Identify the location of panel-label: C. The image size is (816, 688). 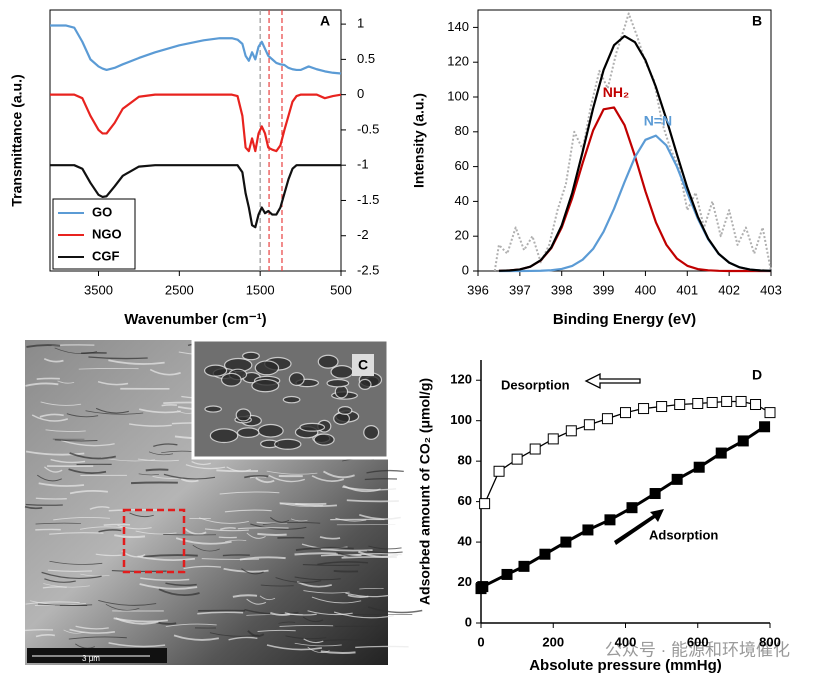
(363, 365).